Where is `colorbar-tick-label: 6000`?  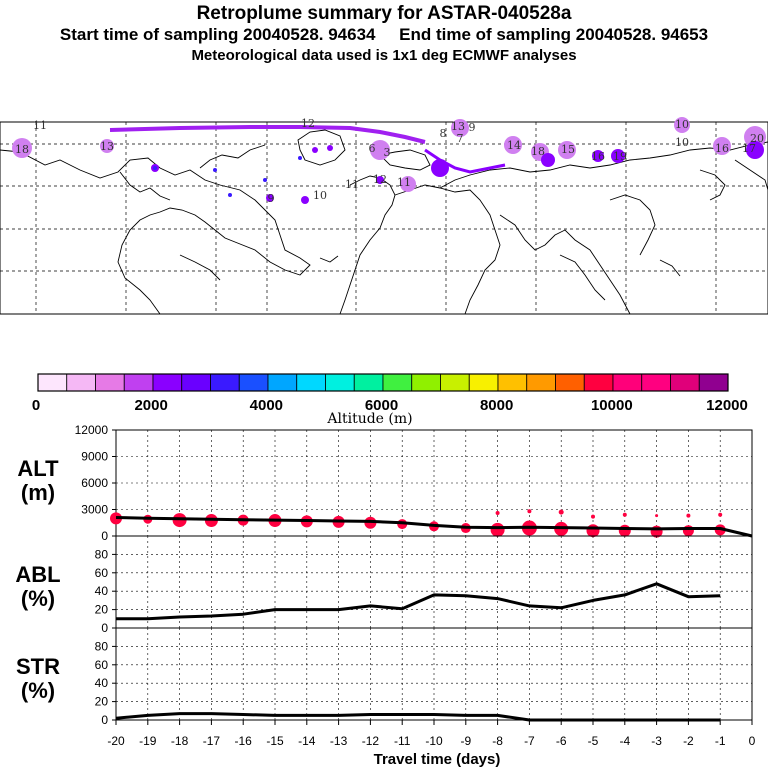
colorbar-tick-label: 6000 is located at coordinates (381, 405).